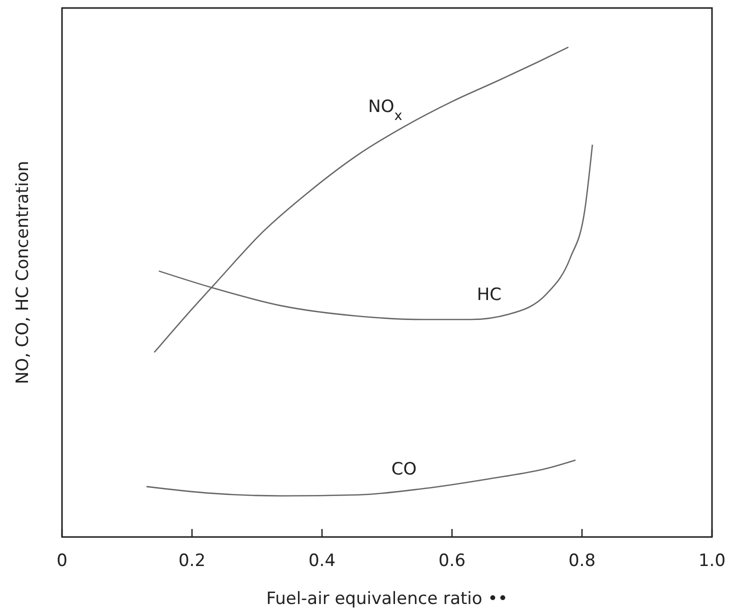 This screenshot has width=738, height=614. Describe the element at coordinates (23, 272) in the screenshot. I see `y-axis-title: NO, CO, HC Concentration` at that location.